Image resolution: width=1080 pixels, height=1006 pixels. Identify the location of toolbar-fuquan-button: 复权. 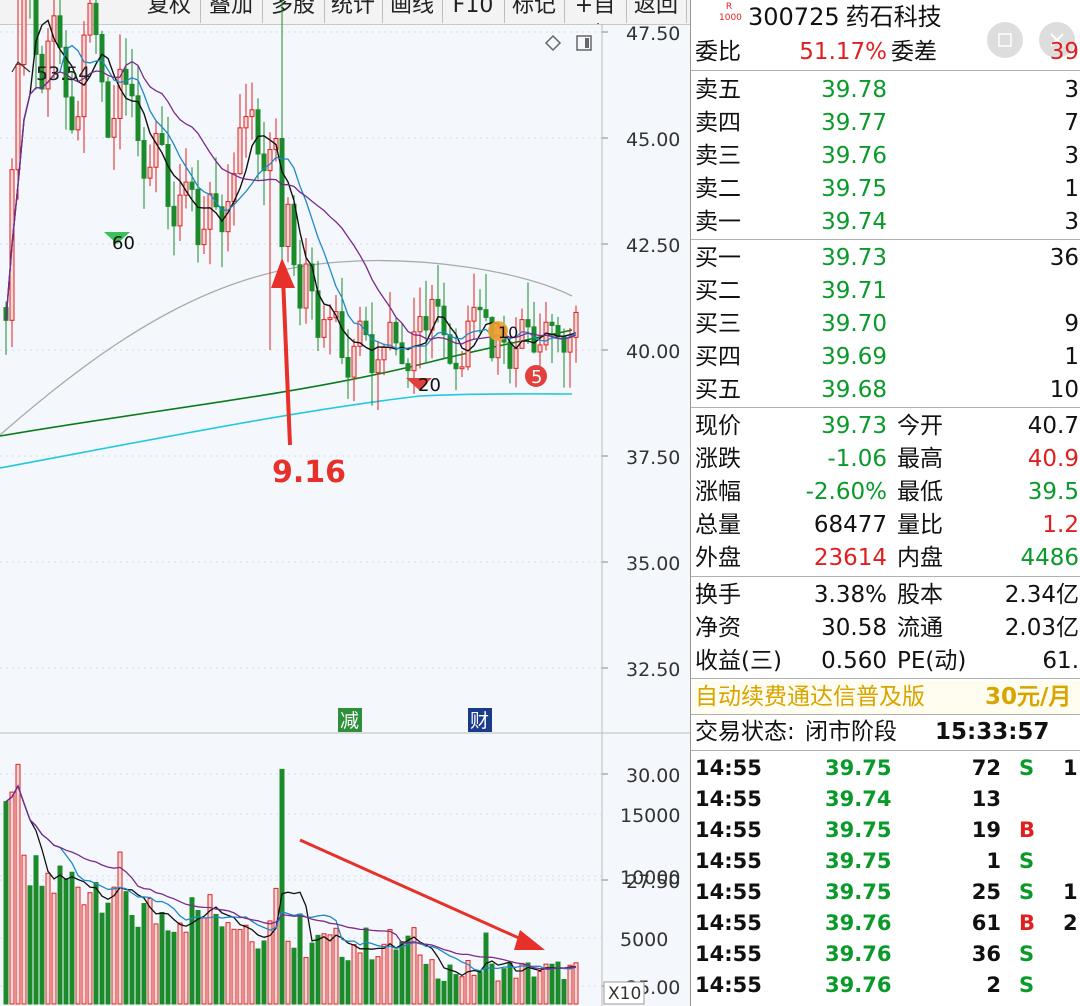
(169, 11).